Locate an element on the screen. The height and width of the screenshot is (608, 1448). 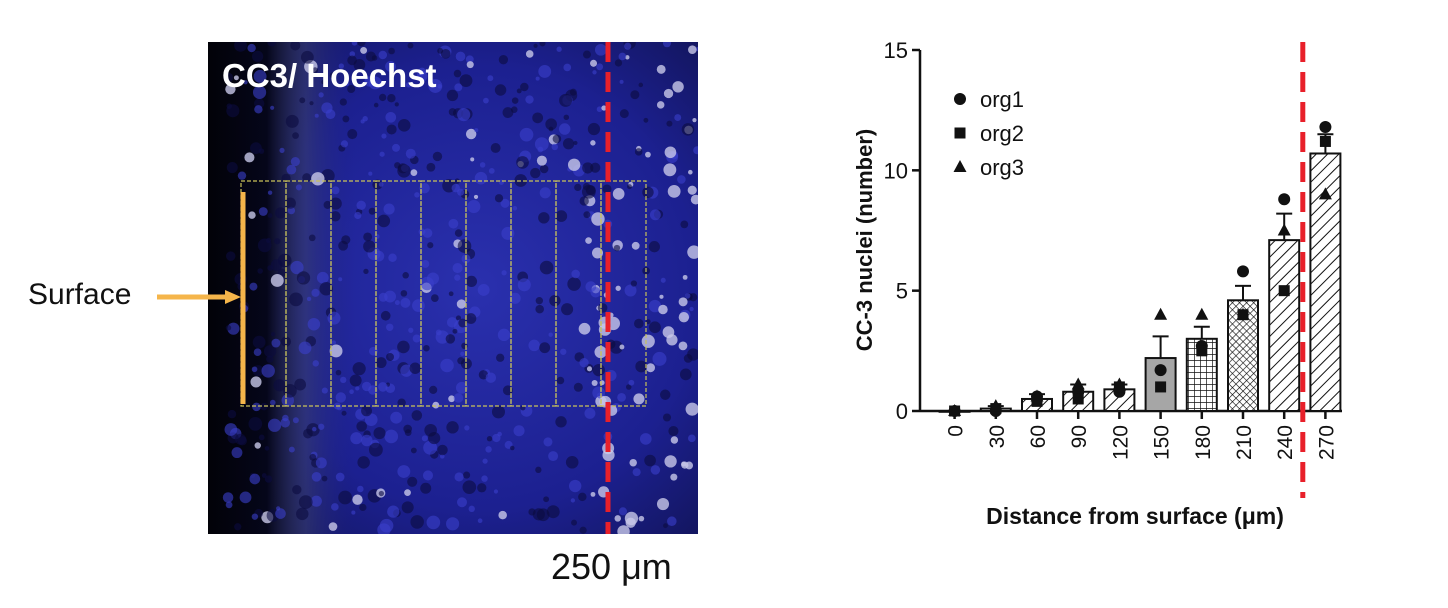
x-tick-label: 30 is located at coordinates (997, 436).